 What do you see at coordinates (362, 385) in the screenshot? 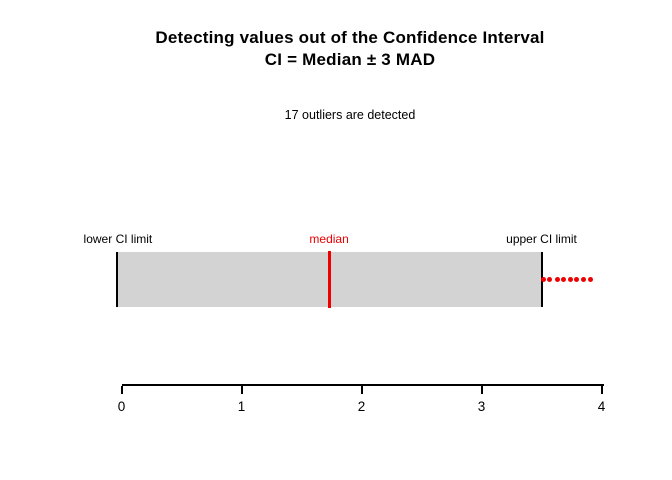
I see `x-axis-line` at bounding box center [362, 385].